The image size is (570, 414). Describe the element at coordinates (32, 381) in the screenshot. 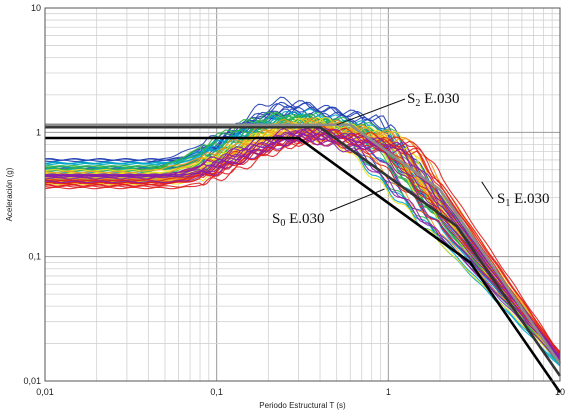

I see `y-tick-label: 0,01` at that location.